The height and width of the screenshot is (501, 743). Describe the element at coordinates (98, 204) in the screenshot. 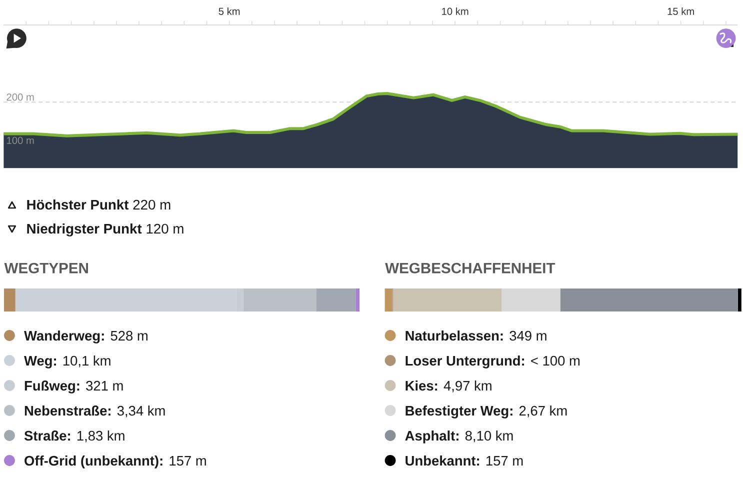

I see `text: Höchster Punkt 220 m` at that location.